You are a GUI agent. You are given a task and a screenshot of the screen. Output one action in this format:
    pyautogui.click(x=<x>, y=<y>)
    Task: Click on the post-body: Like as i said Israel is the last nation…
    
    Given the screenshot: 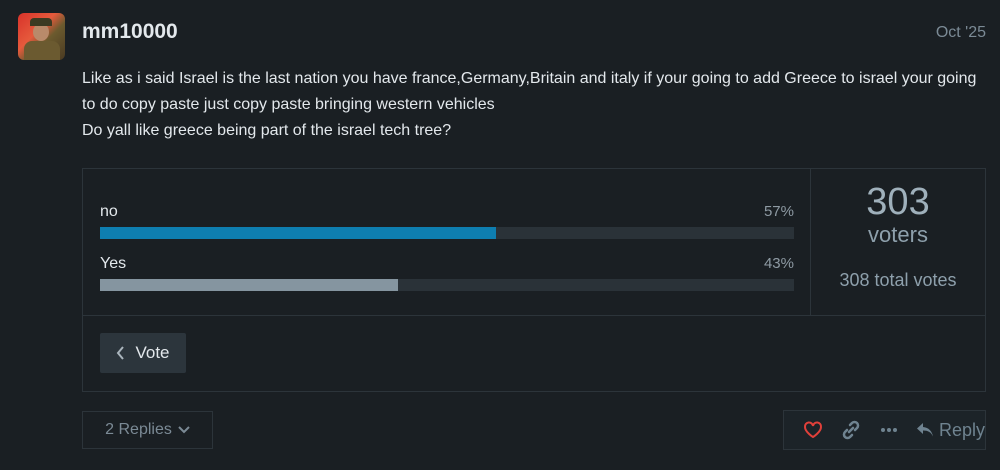 What is the action you would take?
    pyautogui.click(x=532, y=105)
    